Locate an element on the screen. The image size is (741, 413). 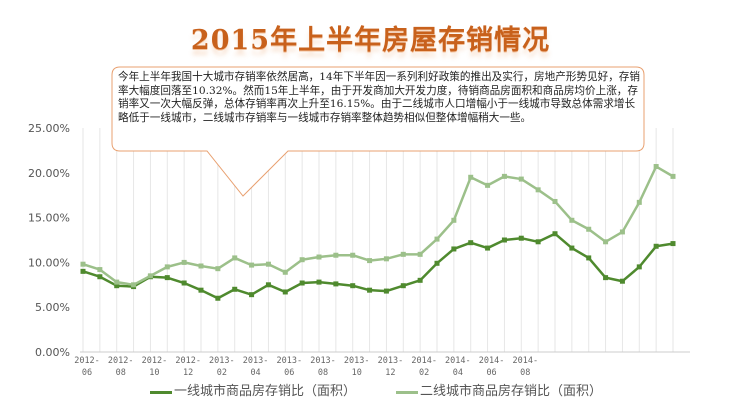
legend-item-series1: 一线城市商品房存销比（面积） is located at coordinates (253, 392).